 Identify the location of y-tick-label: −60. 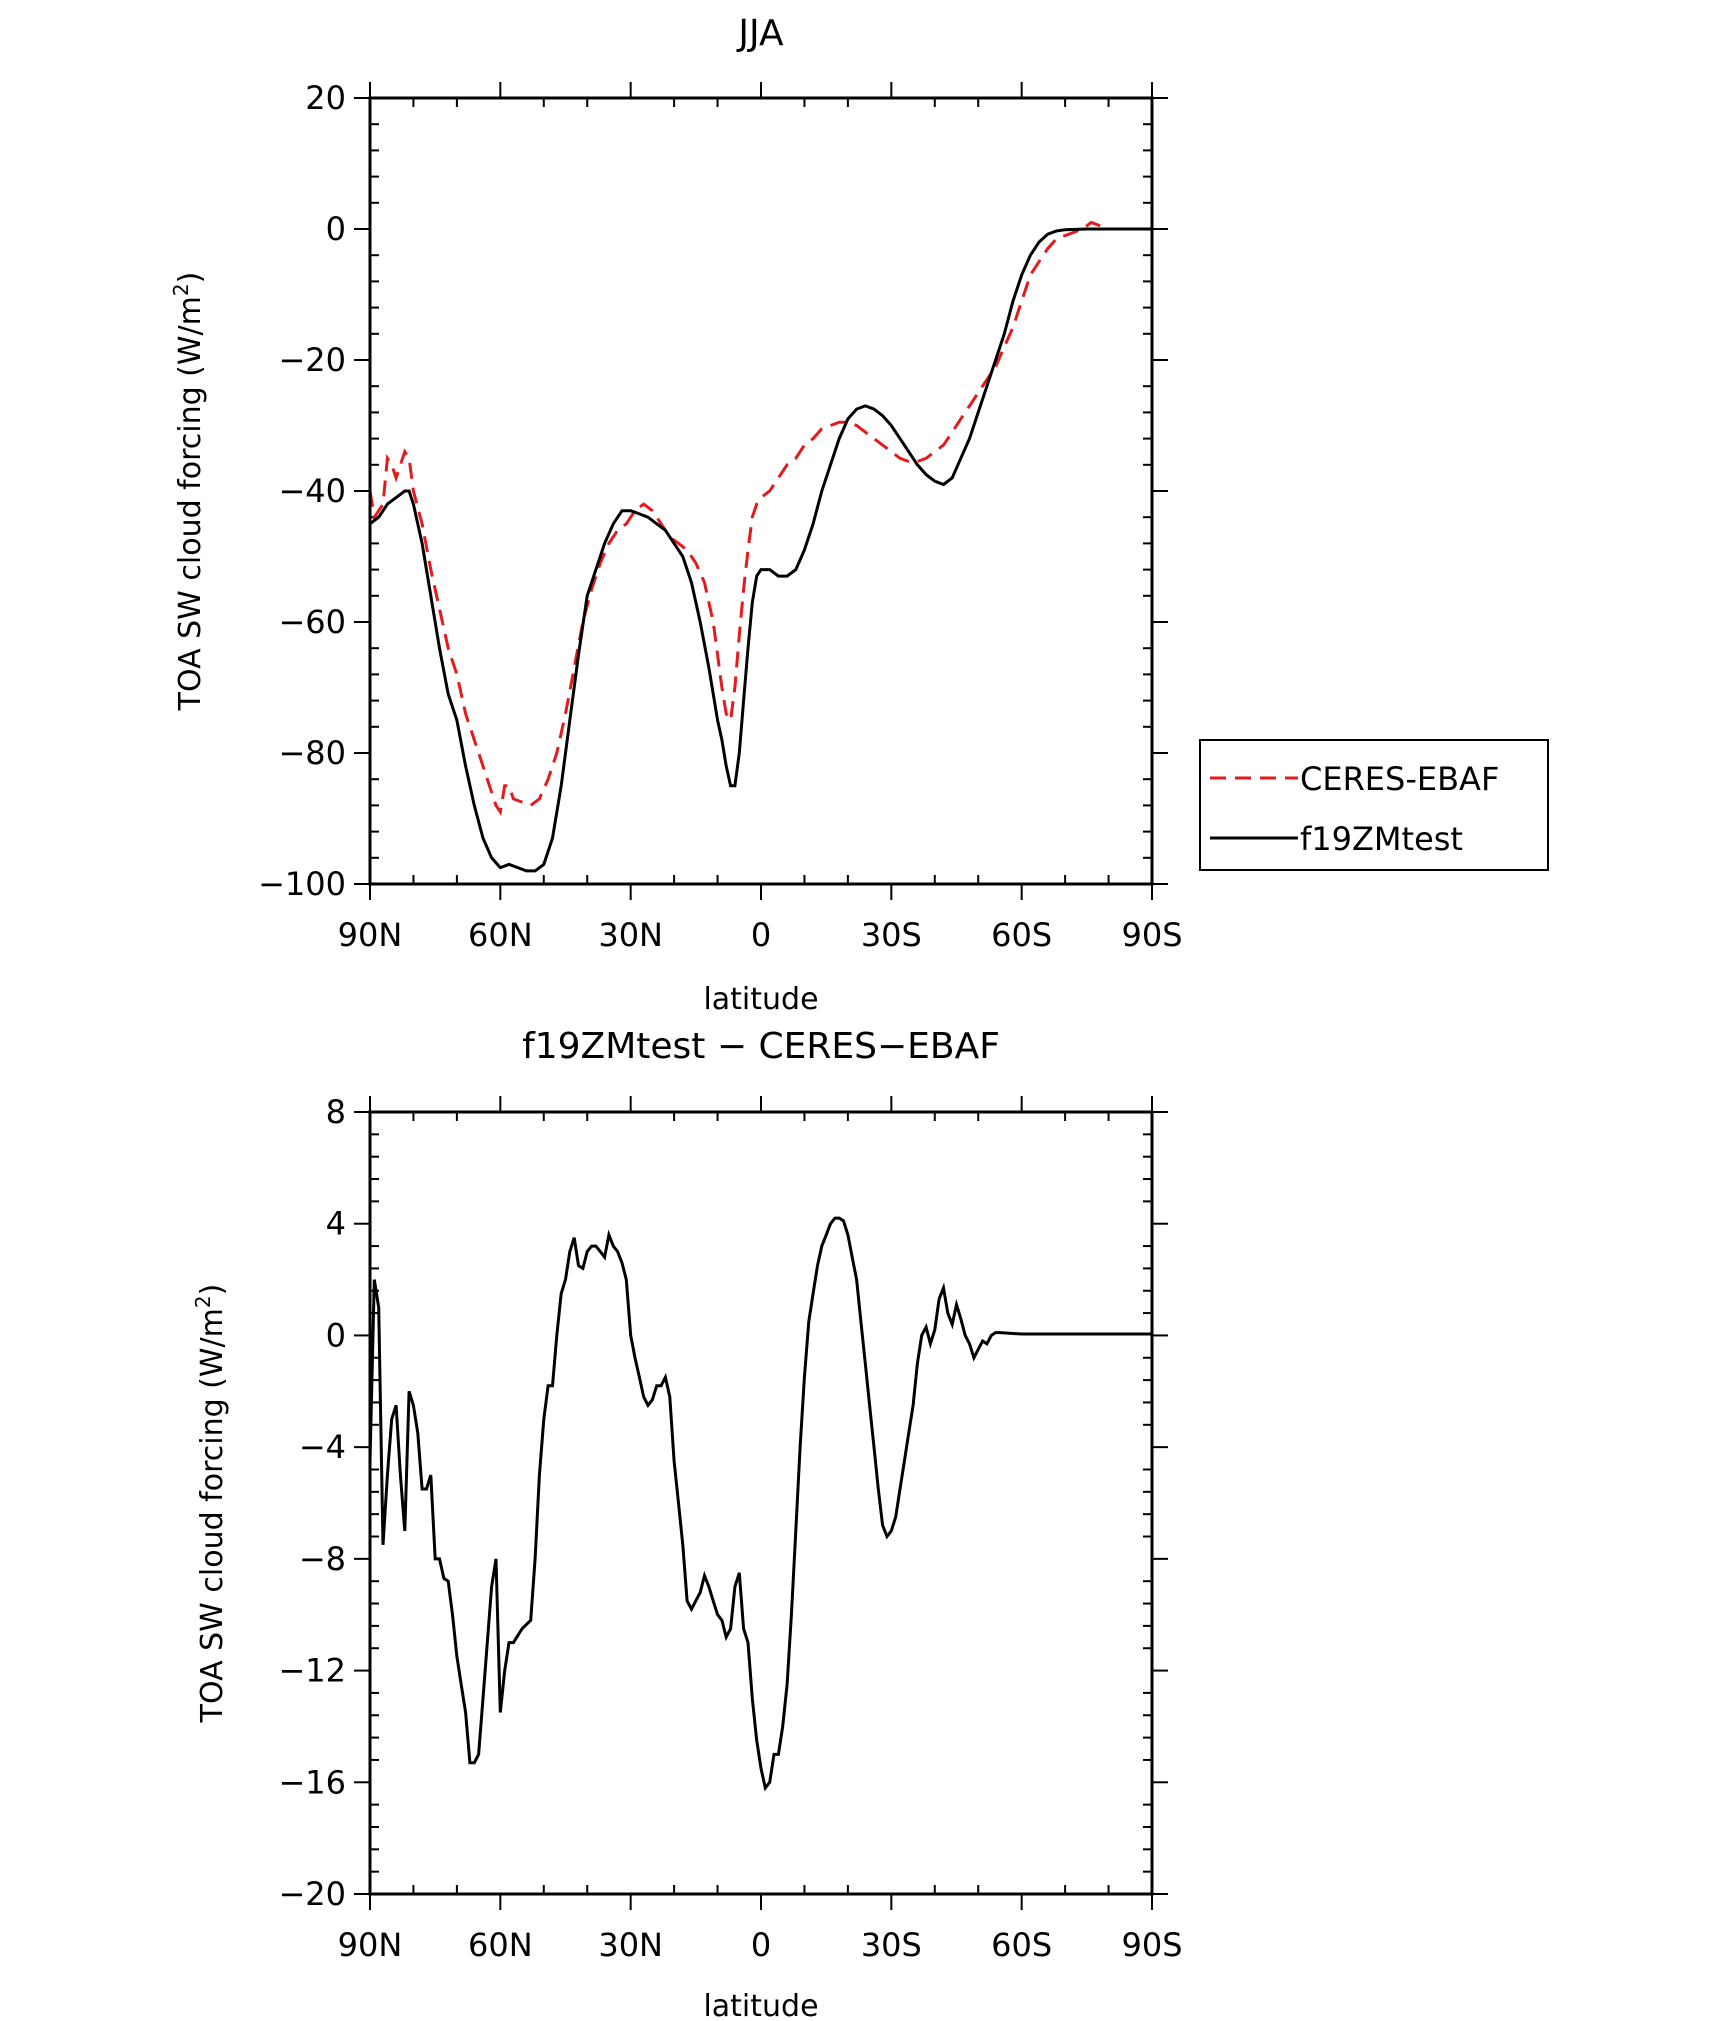
(312, 622).